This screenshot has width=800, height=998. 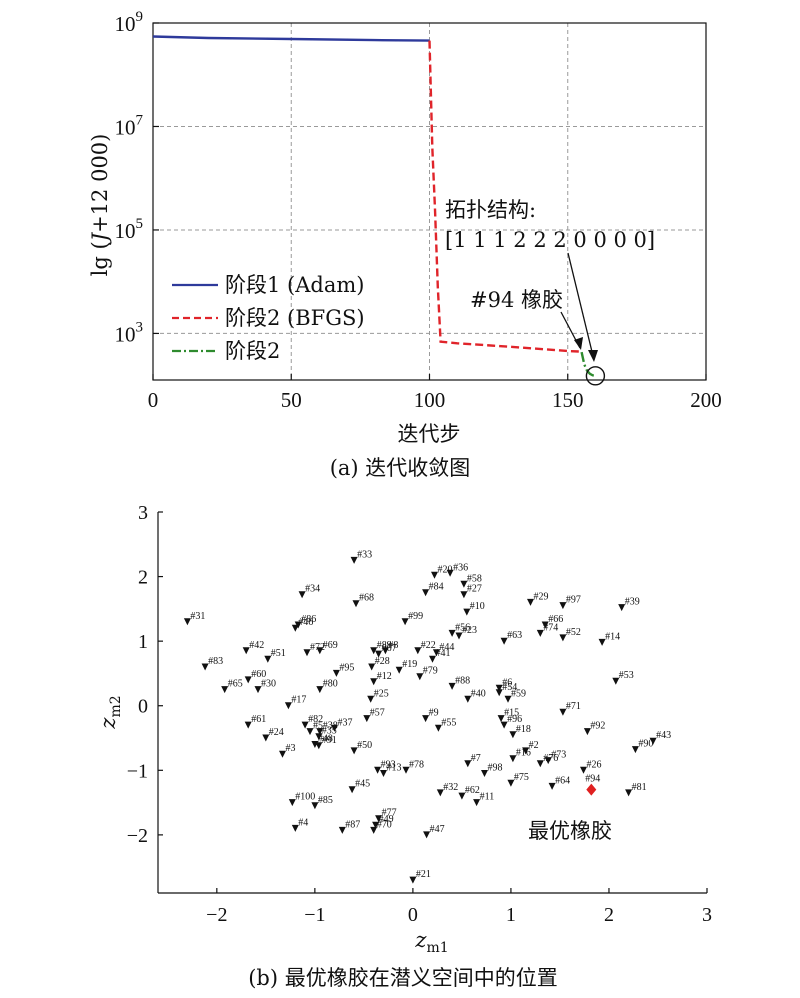 What do you see at coordinates (706, 400) in the screenshot?
I see `x-tick-label: 200` at bounding box center [706, 400].